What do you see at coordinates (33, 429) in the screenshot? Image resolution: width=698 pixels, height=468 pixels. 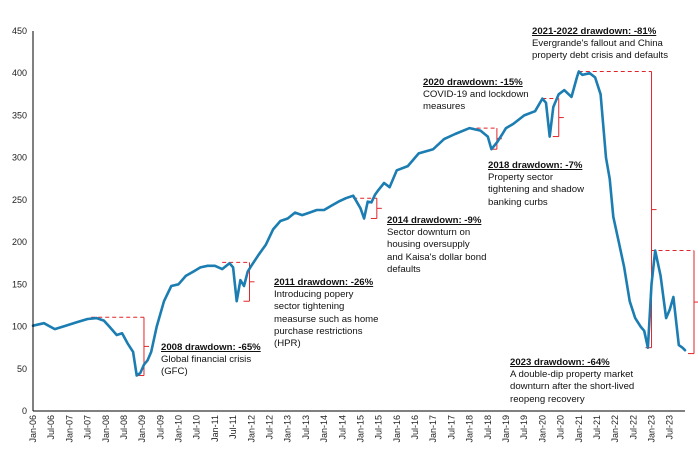 I see `x-tick-label: Jan-06` at bounding box center [33, 429].